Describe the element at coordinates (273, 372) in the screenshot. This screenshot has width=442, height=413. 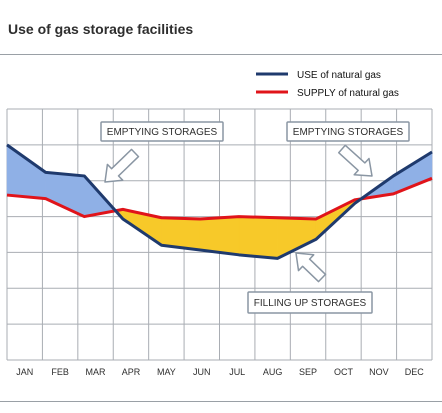
I see `x-tick-label: AUG` at that location.